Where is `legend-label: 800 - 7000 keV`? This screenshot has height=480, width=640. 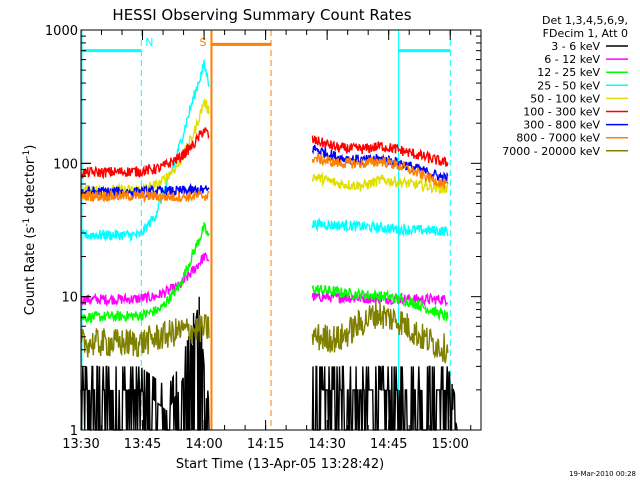
legend-label: 800 - 7000 keV is located at coordinates (558, 138).